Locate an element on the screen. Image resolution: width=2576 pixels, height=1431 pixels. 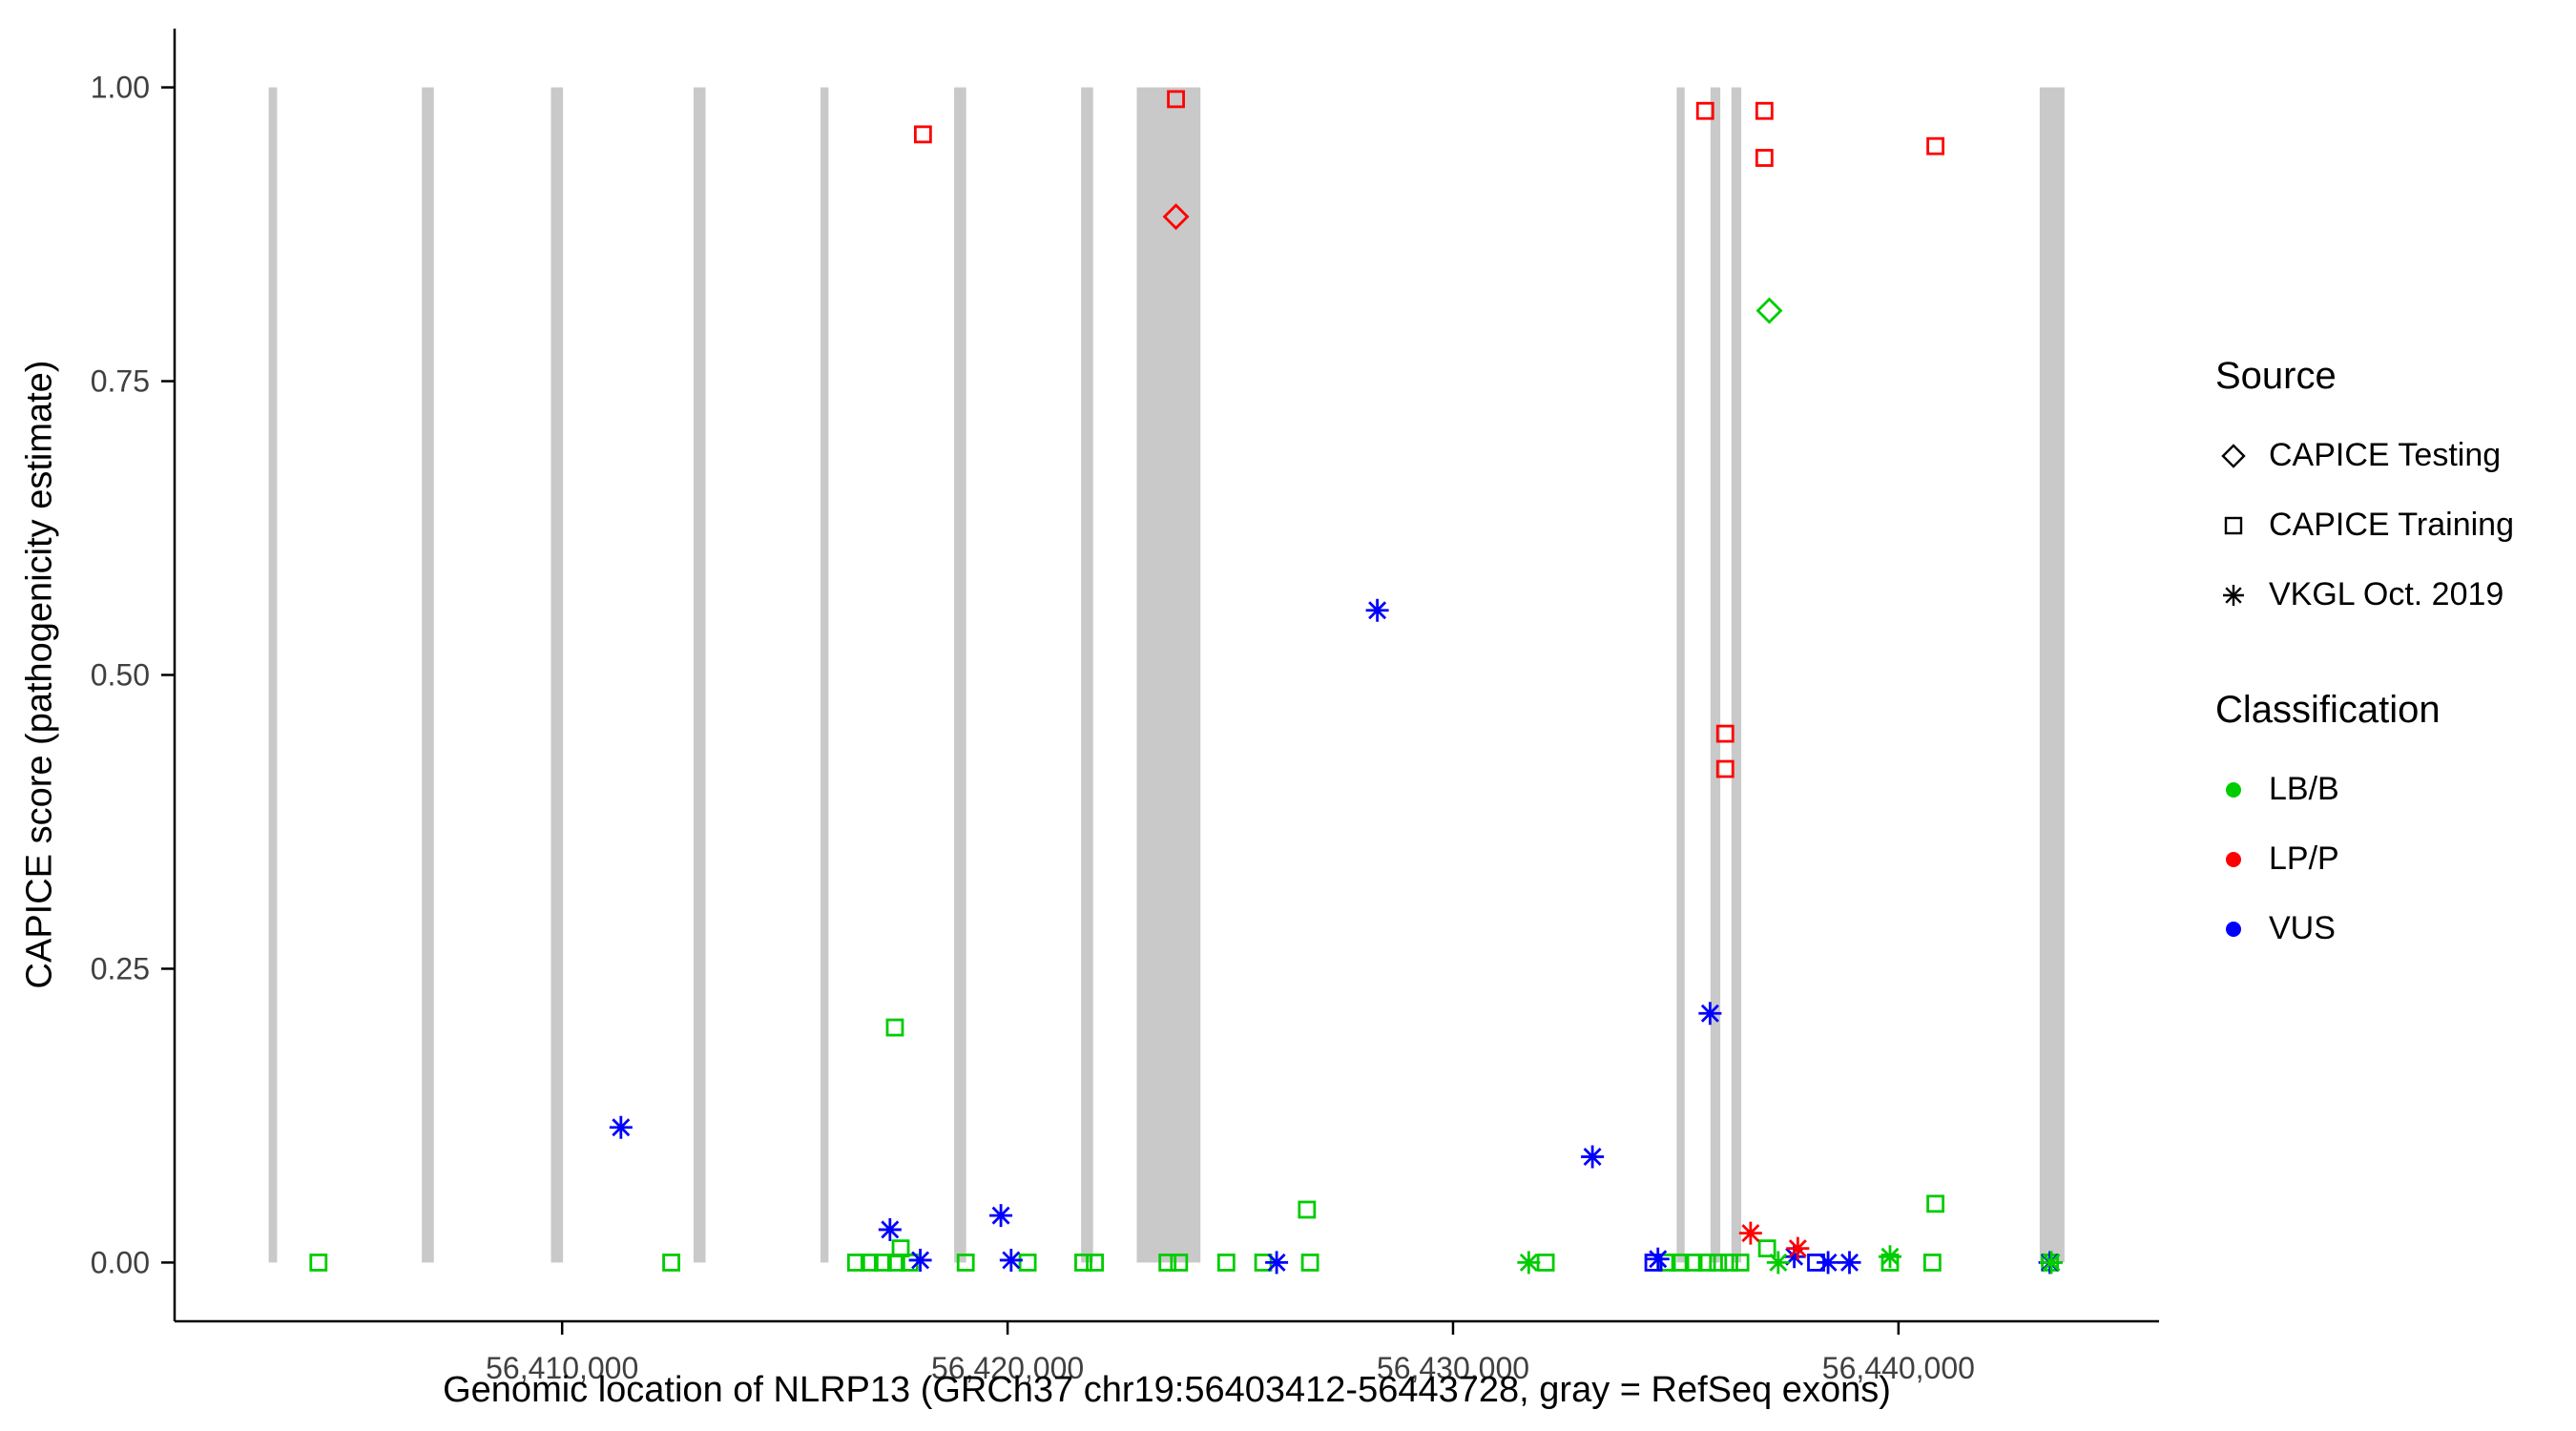
y-tick-label: 0.00 is located at coordinates (120, 1262).